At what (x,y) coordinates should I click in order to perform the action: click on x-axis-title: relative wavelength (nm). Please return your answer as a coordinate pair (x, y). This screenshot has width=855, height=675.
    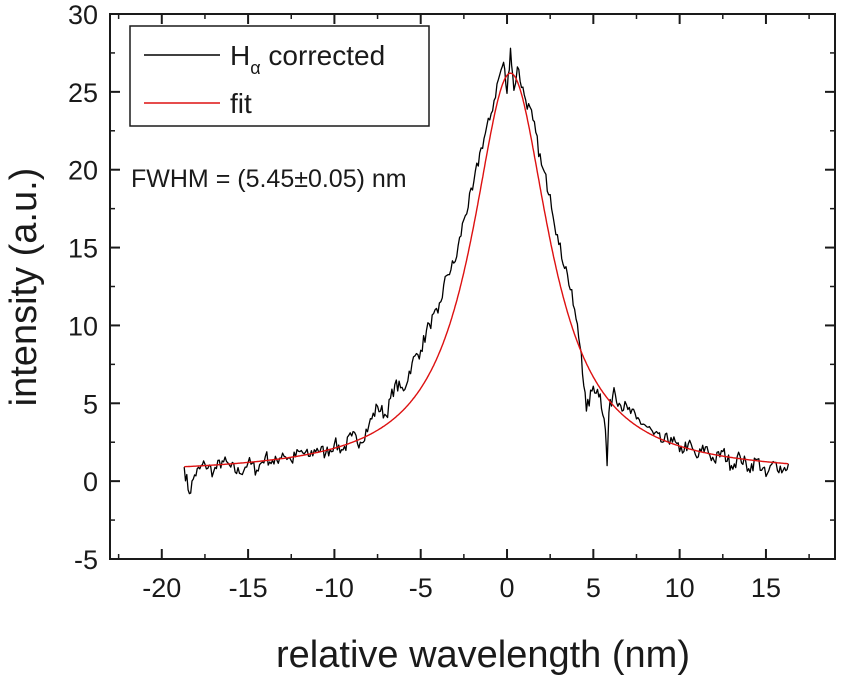
    Looking at the image, I should click on (483, 654).